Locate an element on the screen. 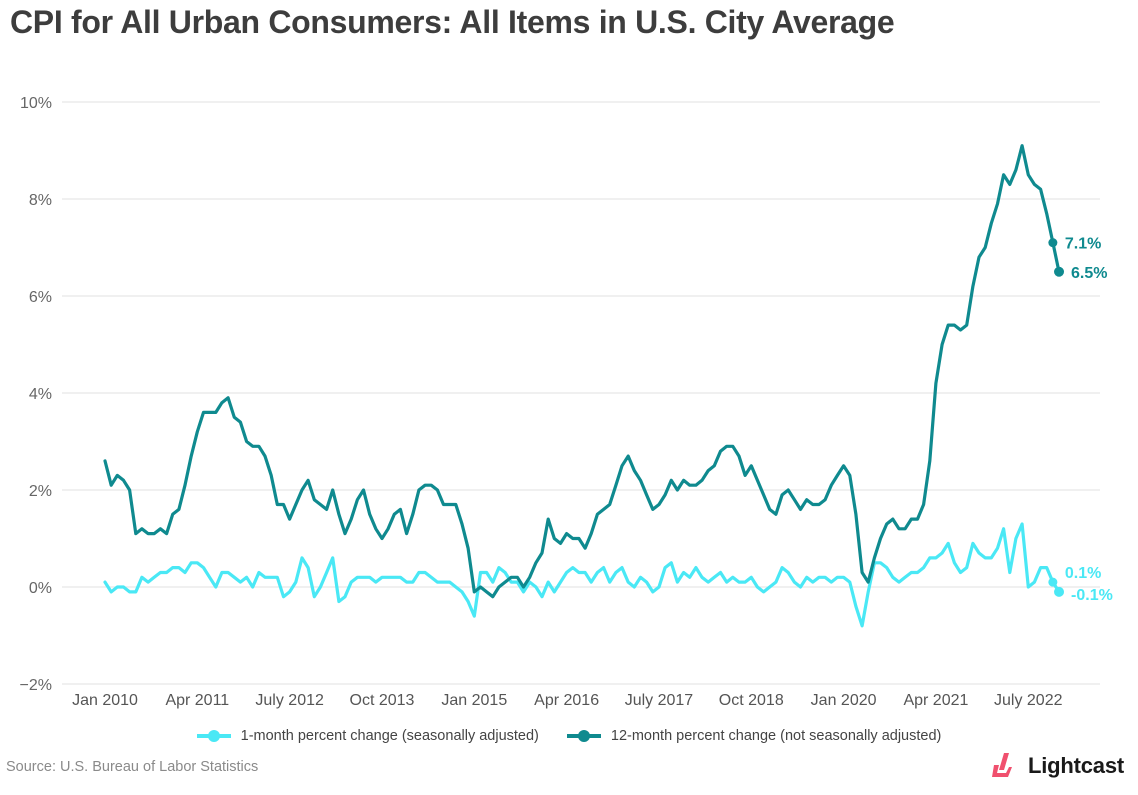  x-tick-label: Jan 2015 is located at coordinates (474, 700).